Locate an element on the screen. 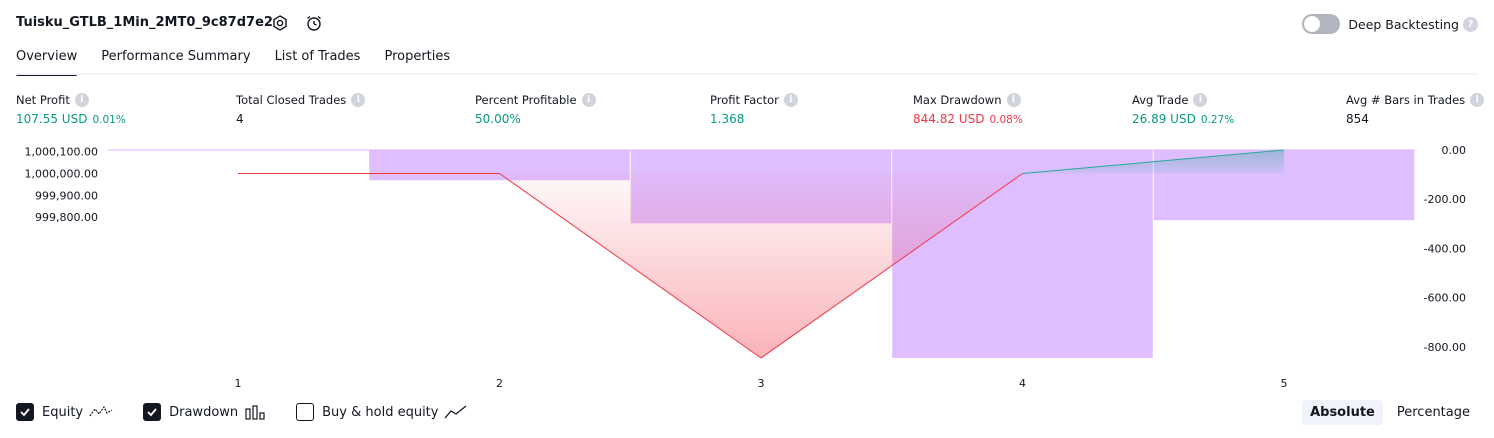  stat-label: Avg # Bars in Trades i is located at coordinates (1415, 100).